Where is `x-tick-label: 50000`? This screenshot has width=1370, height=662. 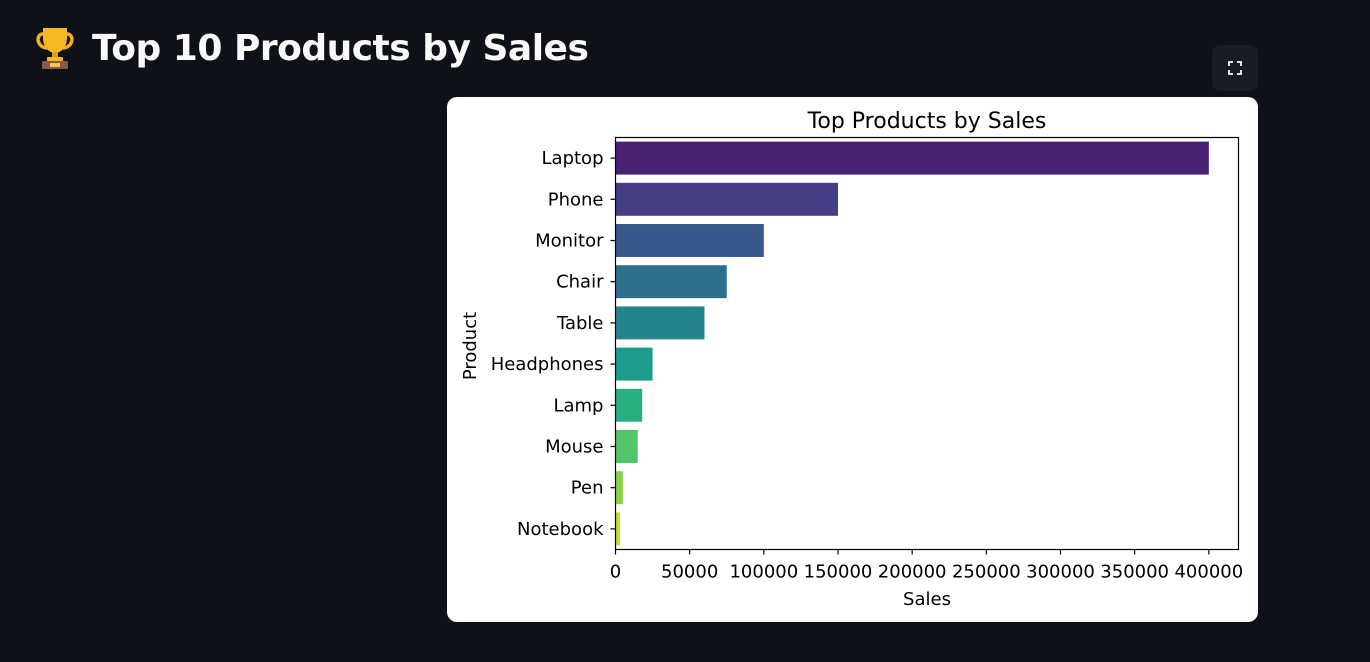 x-tick-label: 50000 is located at coordinates (689, 572).